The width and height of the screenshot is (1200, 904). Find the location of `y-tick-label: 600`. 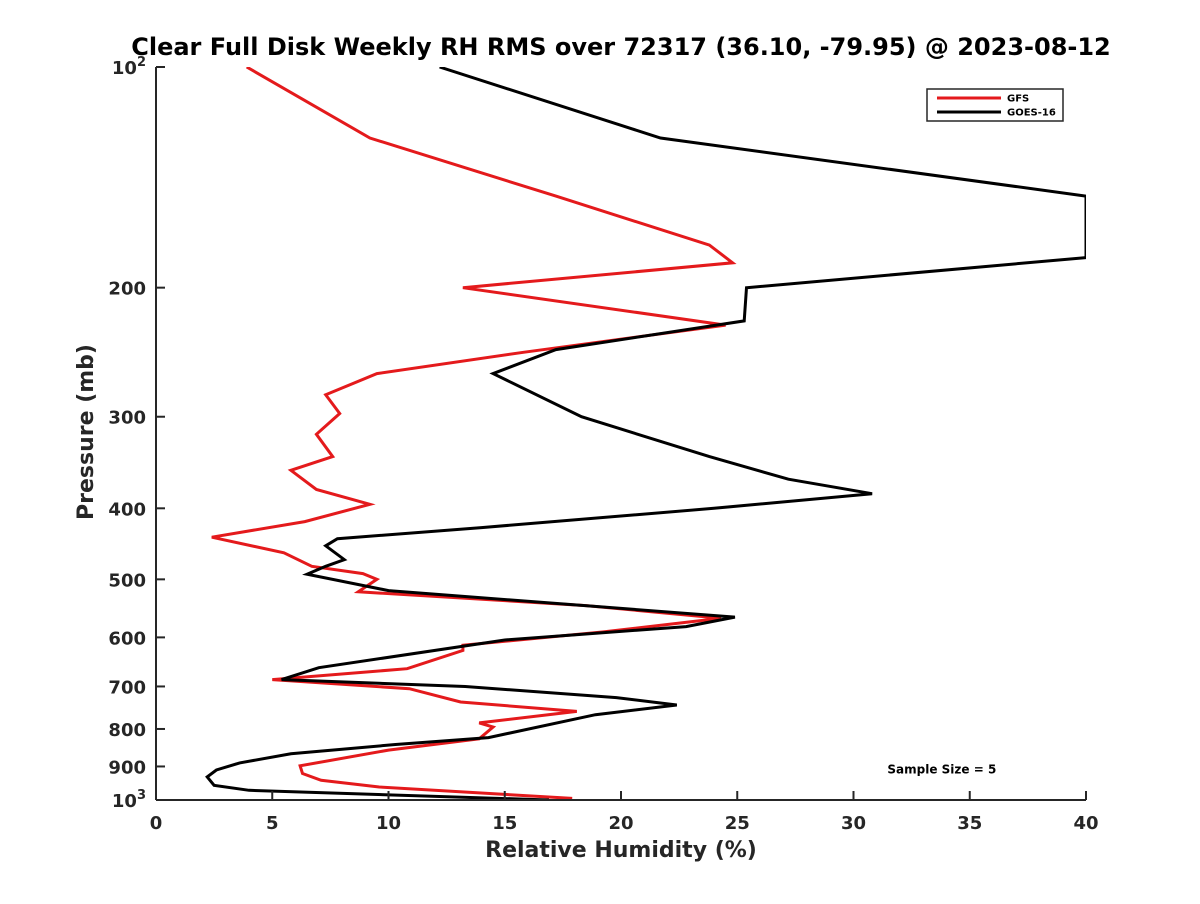

y-tick-label: 600 is located at coordinates (127, 638).